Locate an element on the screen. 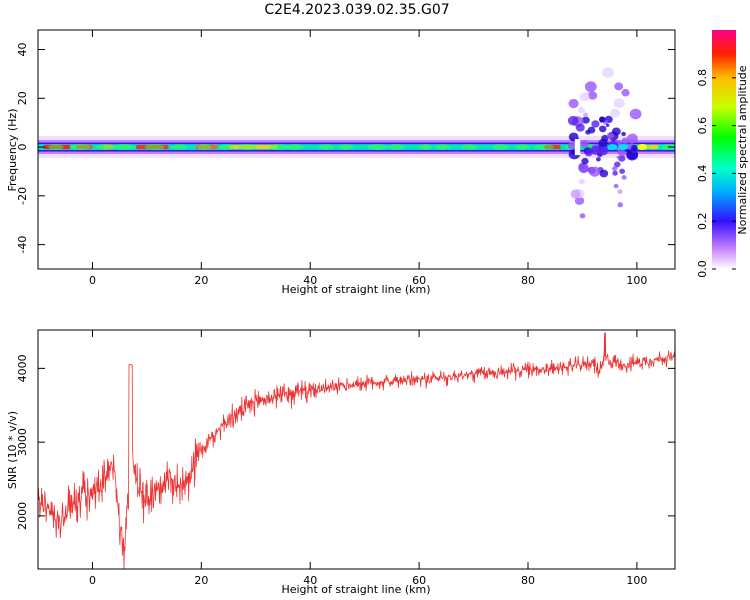 This screenshot has width=750, height=600. colorbar-tick-label: 0.0 is located at coordinates (702, 269).